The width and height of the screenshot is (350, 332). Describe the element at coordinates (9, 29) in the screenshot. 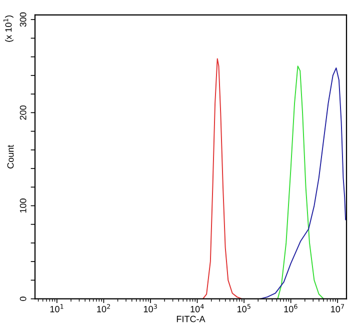

I see `text: (x 10$^{1}$)` at that location.